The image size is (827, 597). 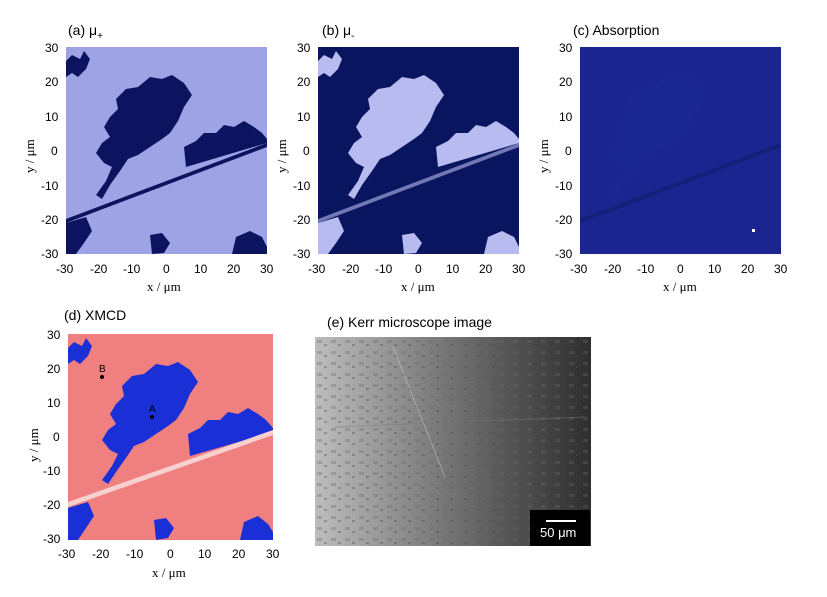 What do you see at coordinates (561, 521) in the screenshot?
I see `scale-bar-line` at bounding box center [561, 521].